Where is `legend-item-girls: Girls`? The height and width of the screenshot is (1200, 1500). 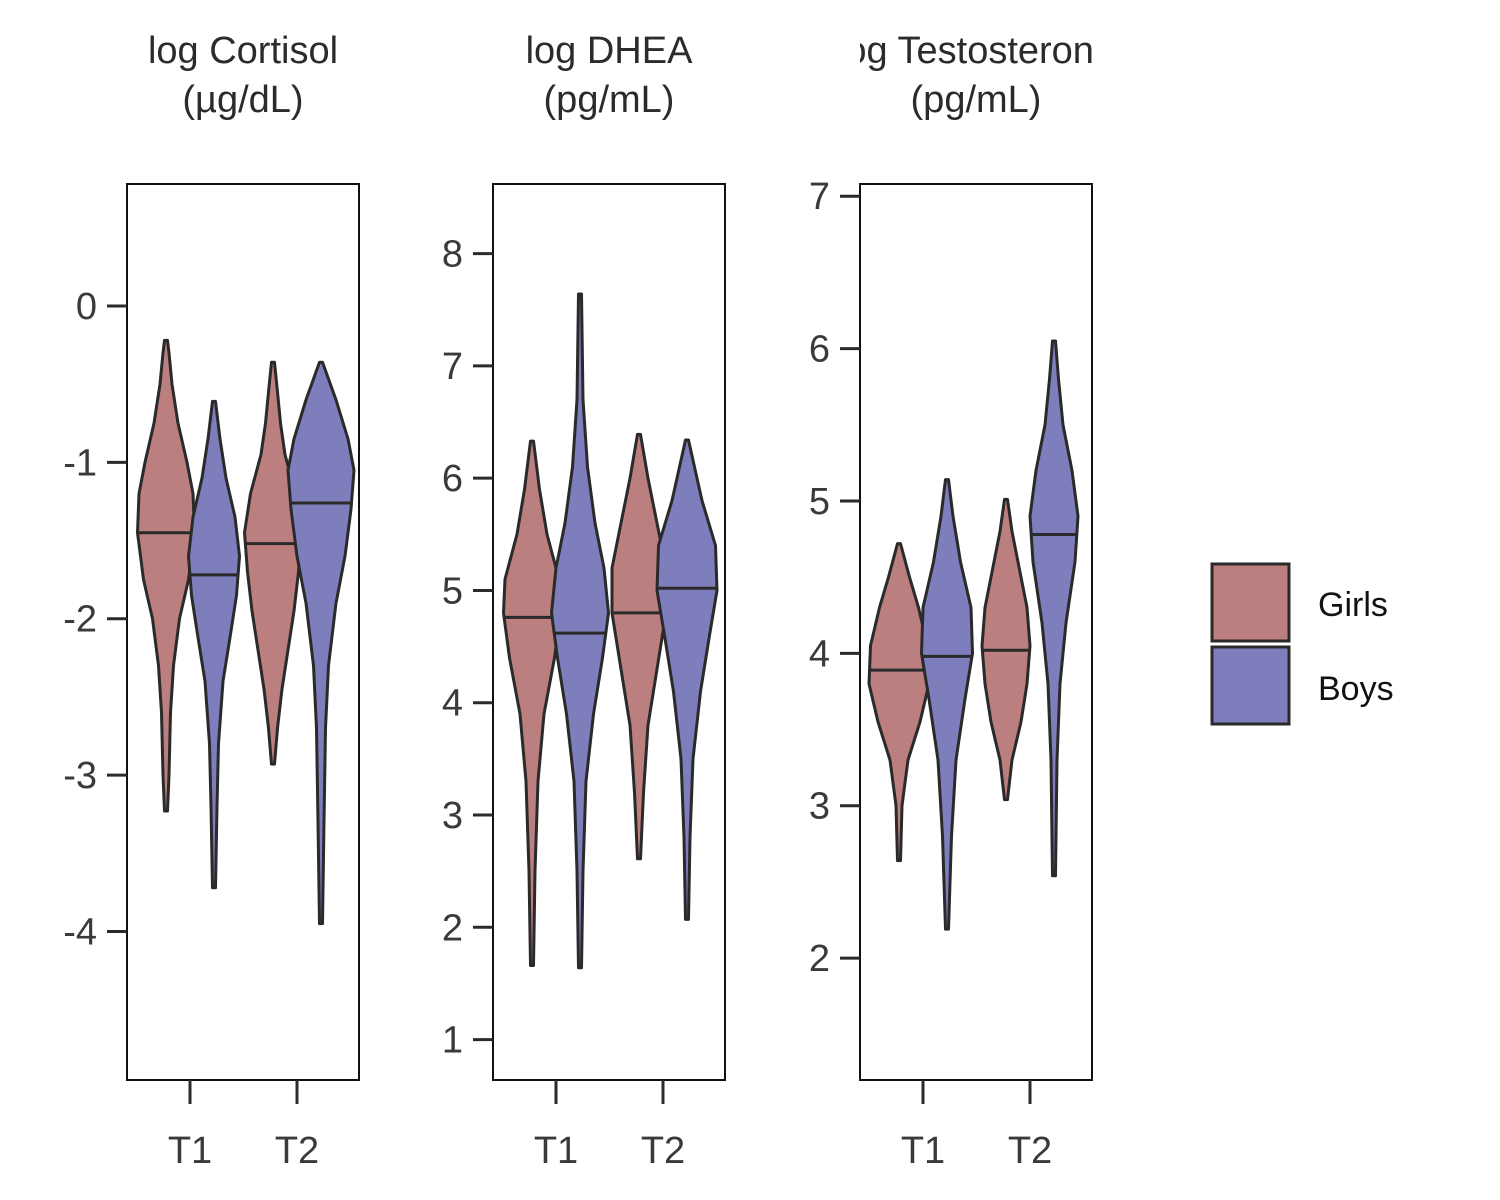 legend-item-girls: Girls is located at coordinates (1299, 602).